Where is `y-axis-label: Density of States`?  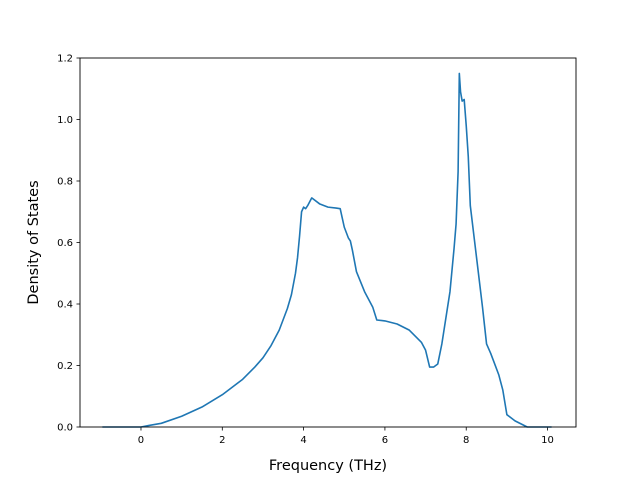 y-axis-label: Density of States is located at coordinates (34, 242).